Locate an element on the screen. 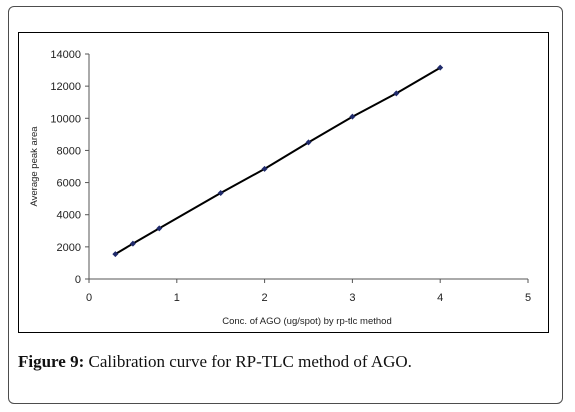  y-tick-label: 6000 is located at coordinates (69, 184).